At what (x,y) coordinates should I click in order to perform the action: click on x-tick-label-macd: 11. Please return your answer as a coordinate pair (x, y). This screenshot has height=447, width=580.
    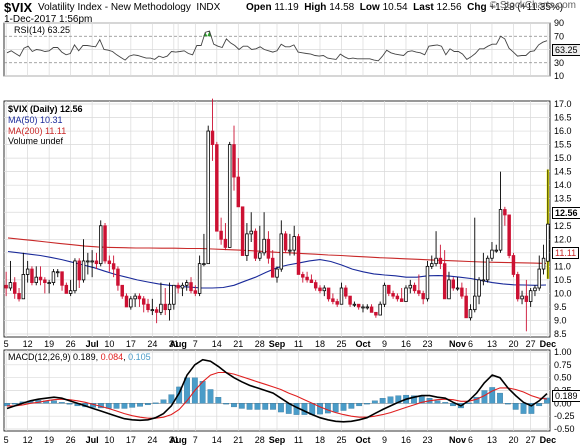
    Looking at the image, I should click on (298, 440).